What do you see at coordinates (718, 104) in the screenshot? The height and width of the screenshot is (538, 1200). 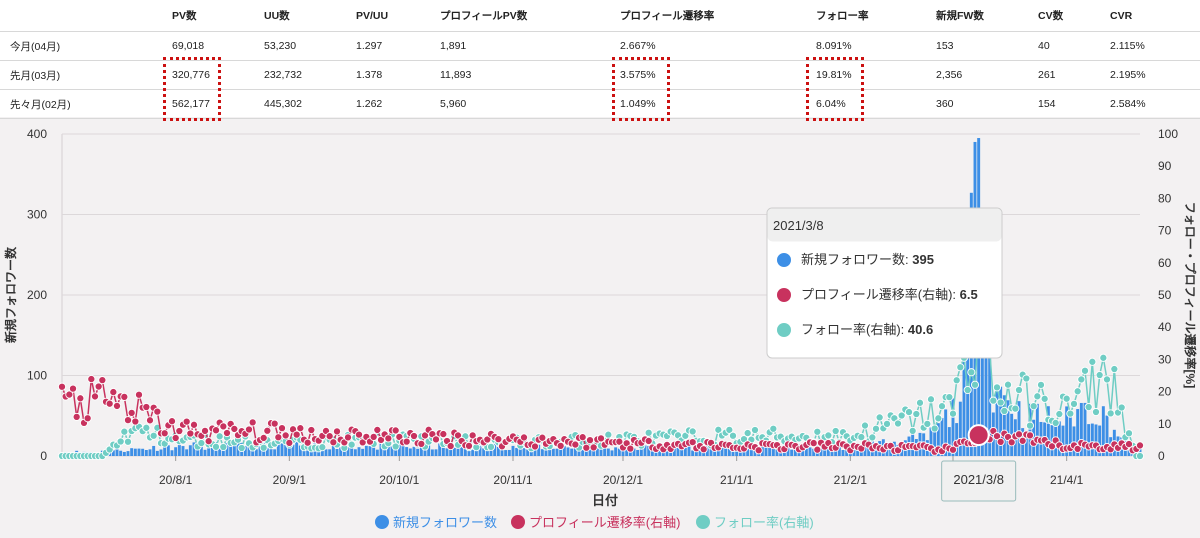 I see `cell: 1.049%` at bounding box center [718, 104].